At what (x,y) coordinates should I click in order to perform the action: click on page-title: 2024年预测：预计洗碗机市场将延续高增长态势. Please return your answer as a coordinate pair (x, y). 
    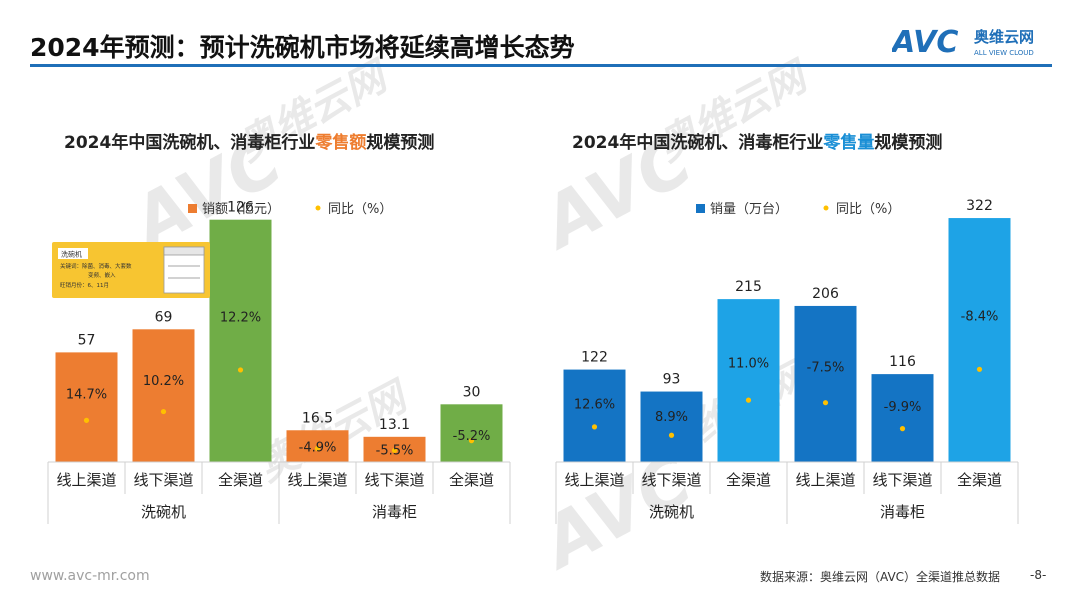
    Looking at the image, I should click on (302, 47).